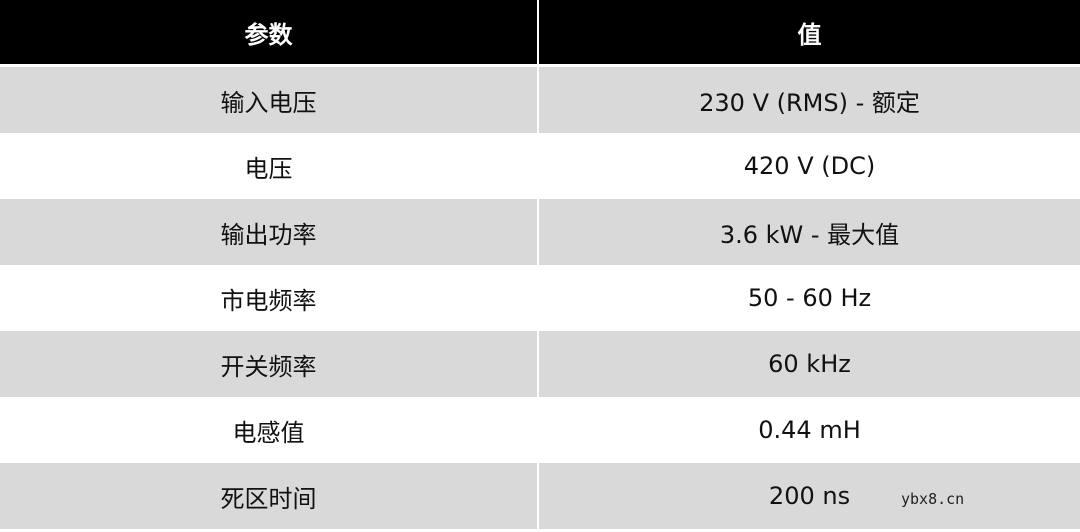 This screenshot has width=1080, height=532. Describe the element at coordinates (809, 430) in the screenshot. I see `table-cell-value: 0.44 mH` at that location.